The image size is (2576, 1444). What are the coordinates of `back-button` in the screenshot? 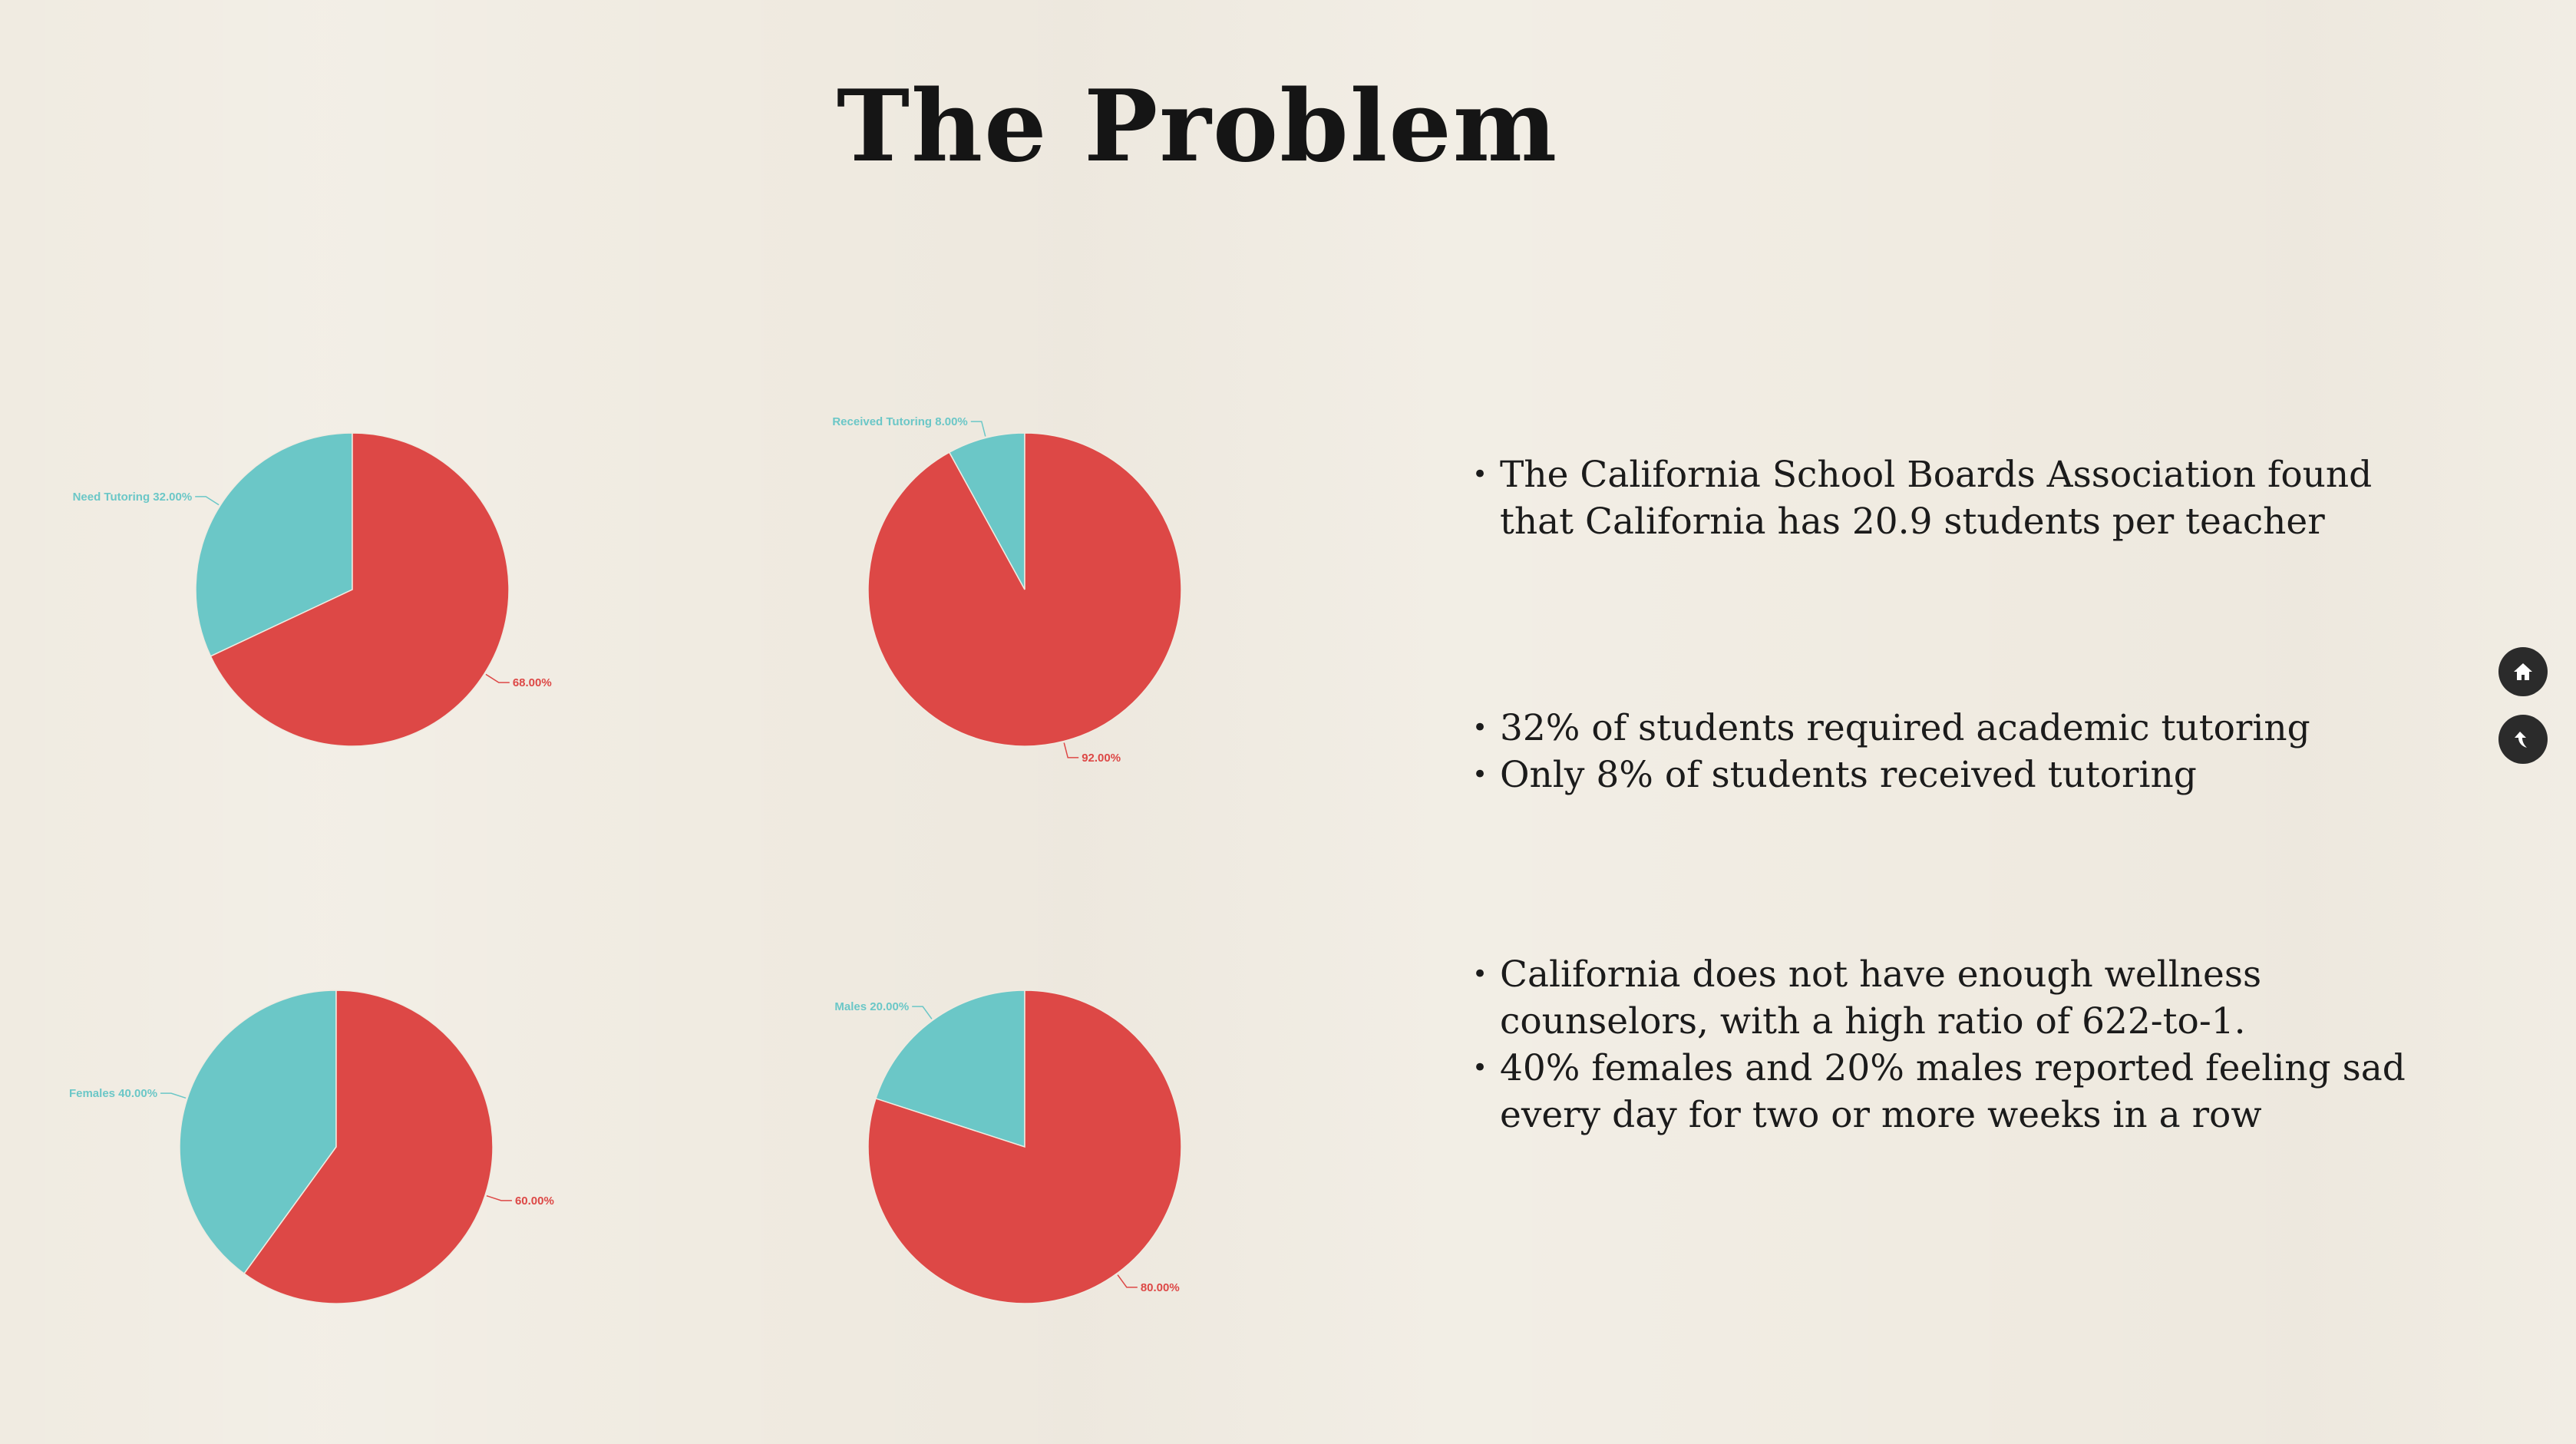 It's located at (2523, 739).